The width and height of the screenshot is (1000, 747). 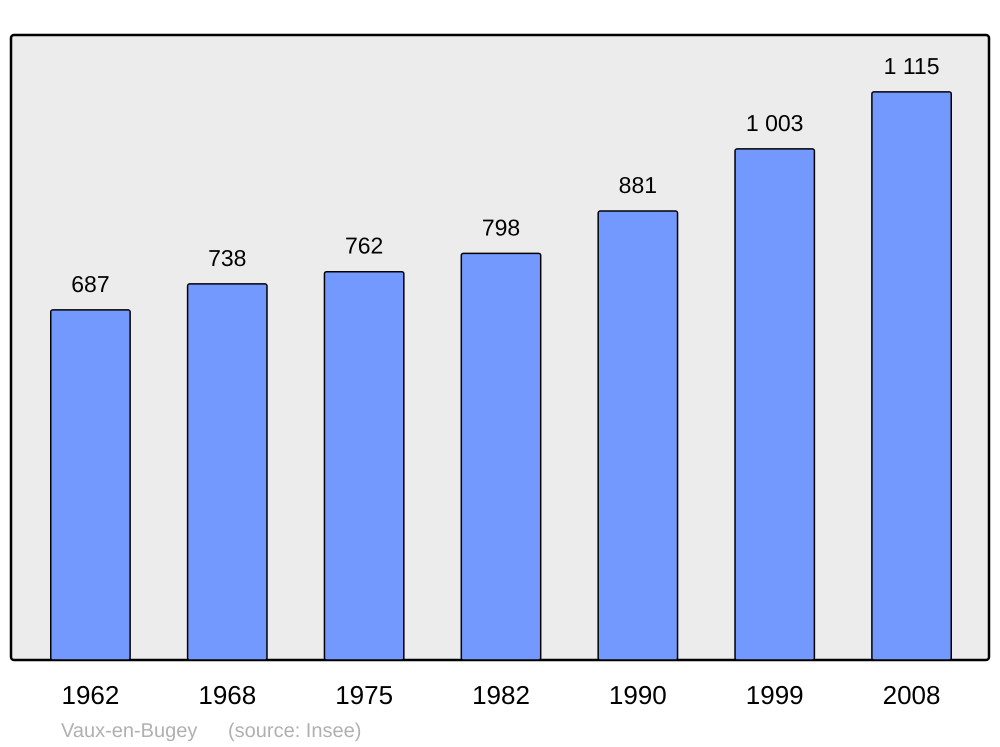 What do you see at coordinates (227, 695) in the screenshot?
I see `x-tick-label: 1968` at bounding box center [227, 695].